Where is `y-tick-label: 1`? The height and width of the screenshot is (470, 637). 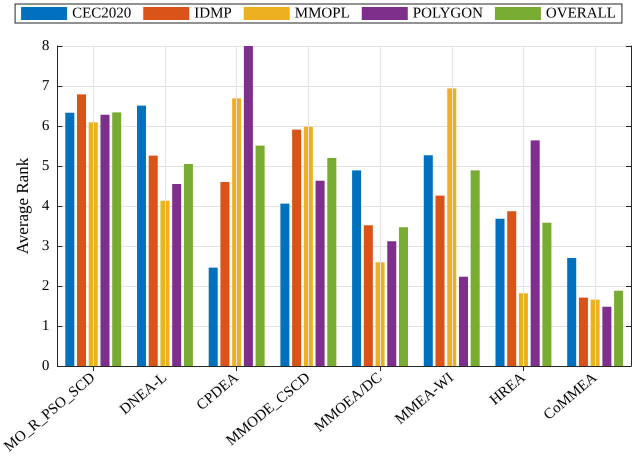 y-tick-label: 1 is located at coordinates (46, 326).